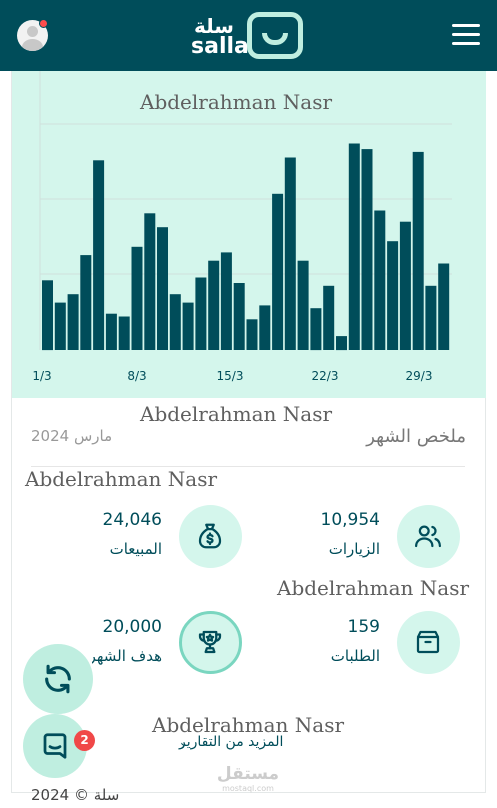 The width and height of the screenshot is (497, 808). I want to click on divider, so click(248, 466).